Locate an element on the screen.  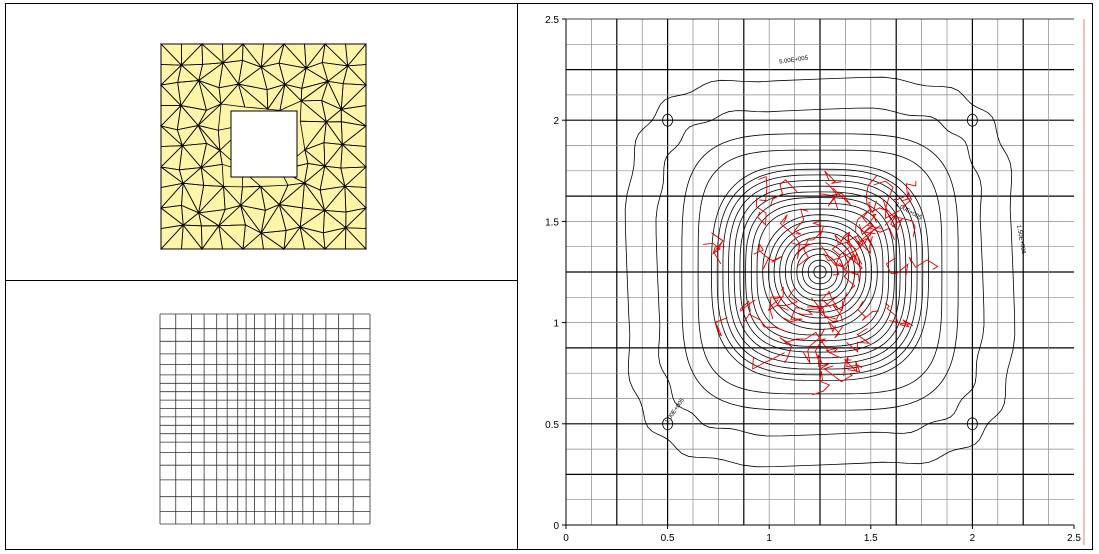
y-tick-label: 0 is located at coordinates (556, 526).